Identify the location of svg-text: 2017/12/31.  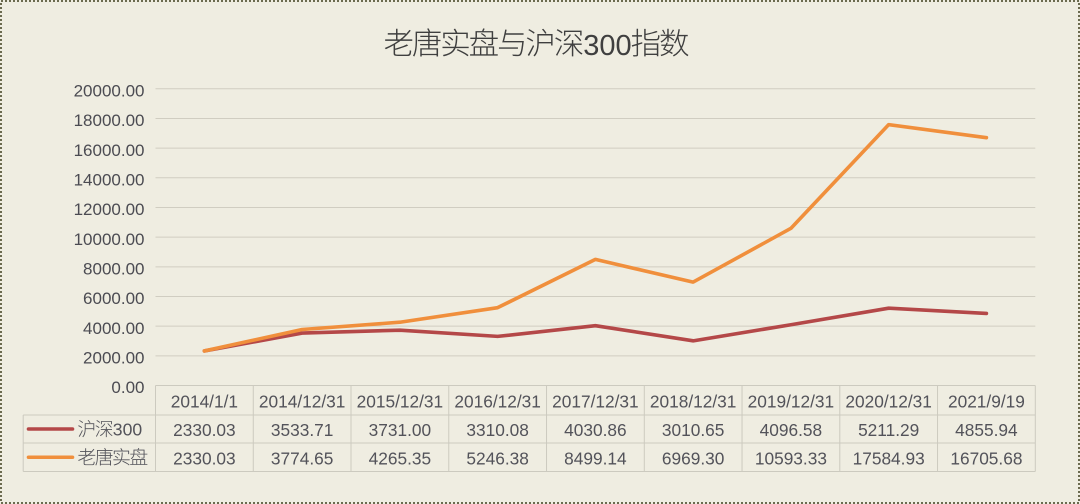
(595, 401).